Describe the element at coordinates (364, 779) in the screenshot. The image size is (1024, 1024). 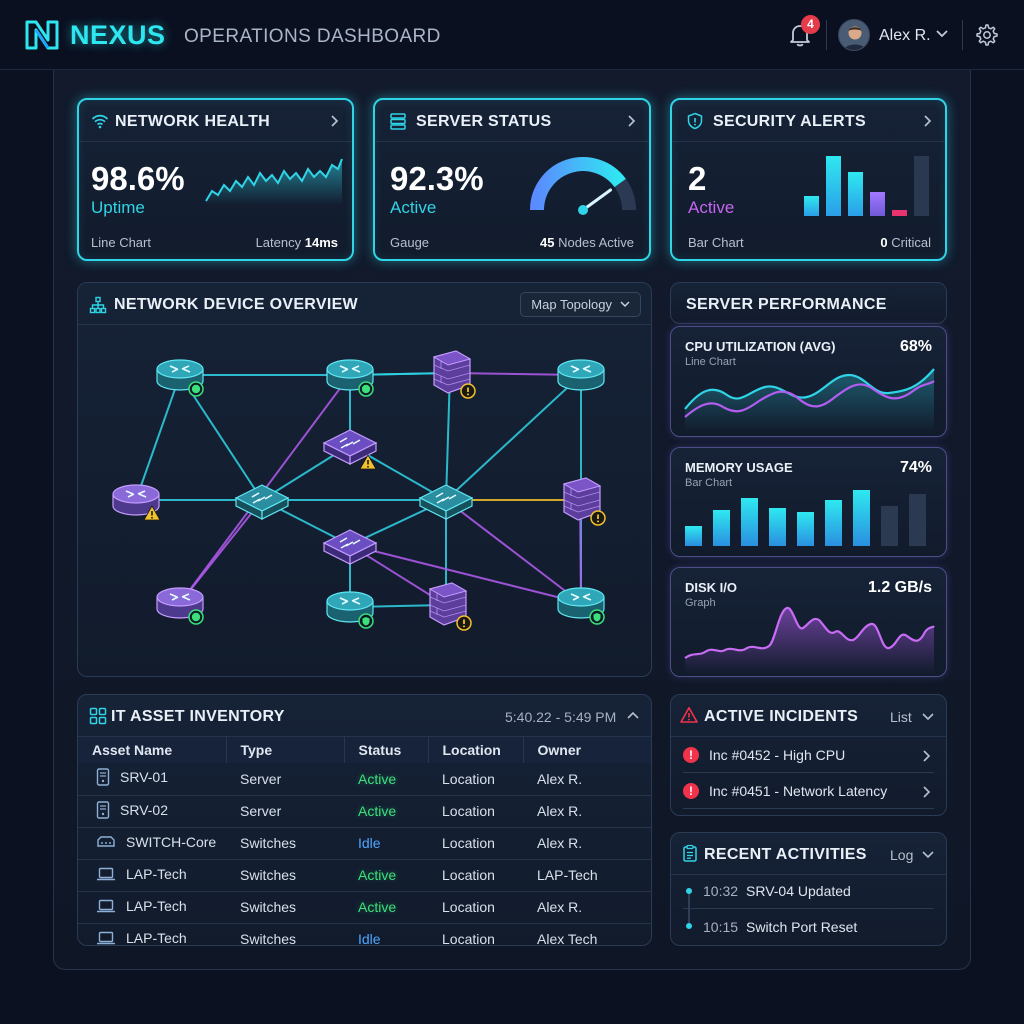
I see `table-row: SRV-01 Server Active Location Alex R.` at that location.